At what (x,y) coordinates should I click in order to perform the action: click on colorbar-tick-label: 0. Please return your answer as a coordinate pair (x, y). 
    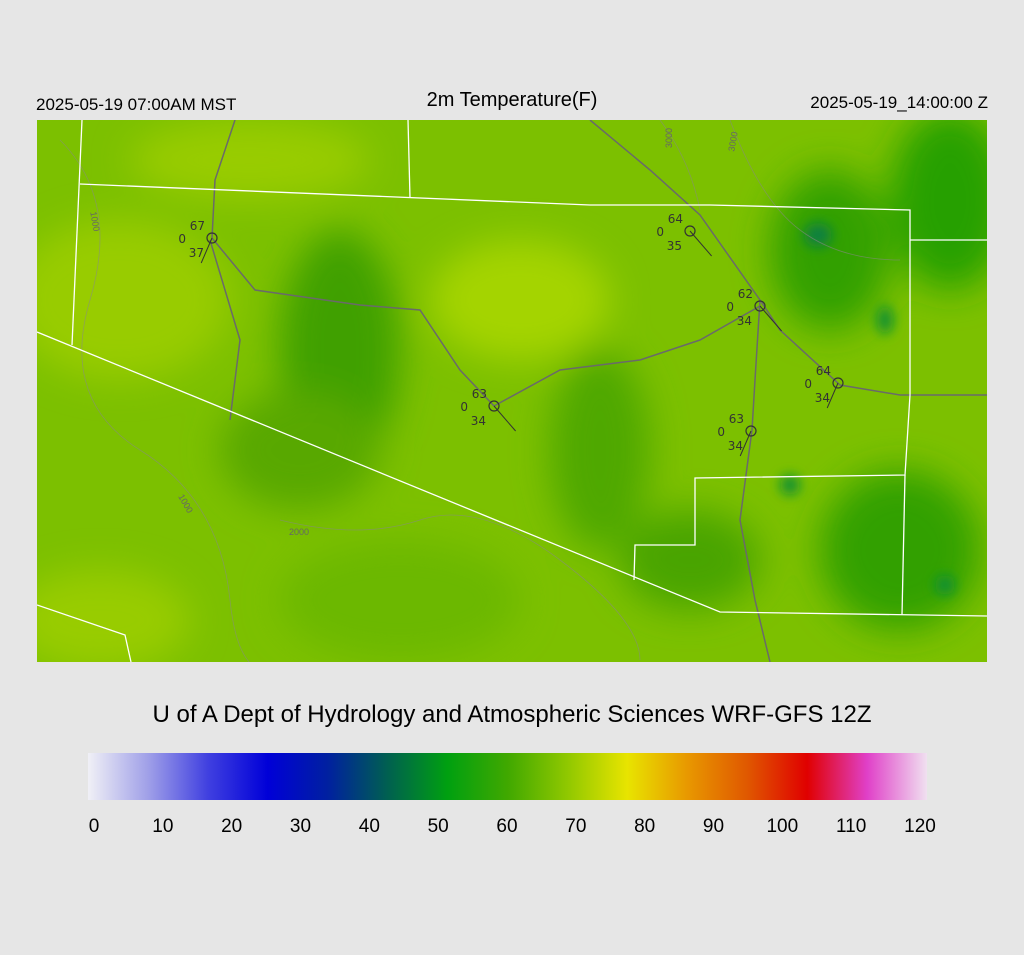
    Looking at the image, I should click on (94, 826).